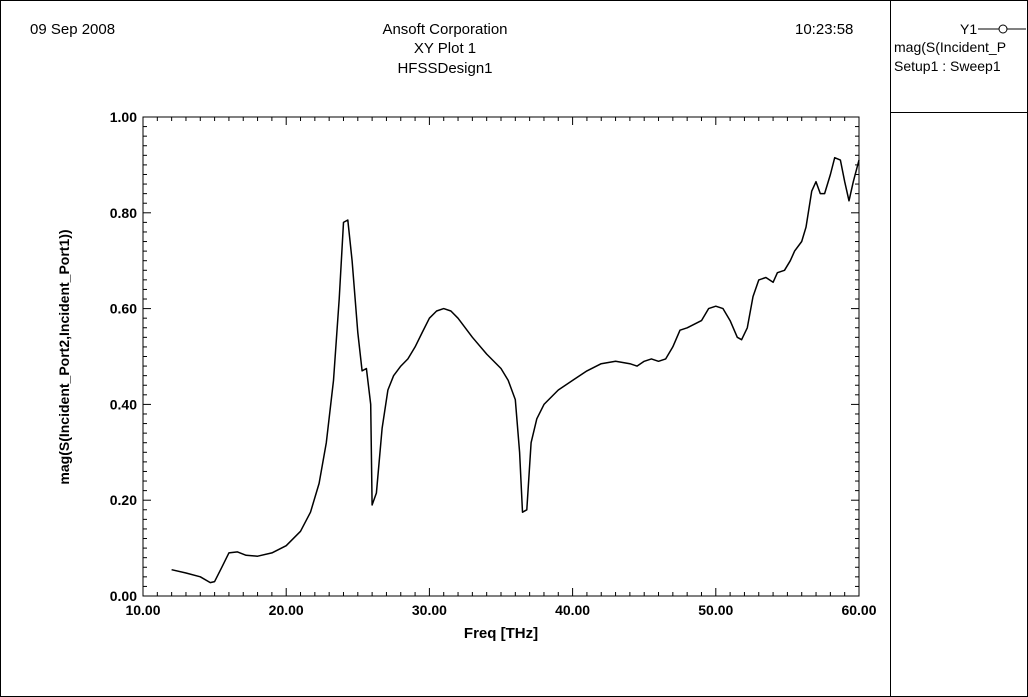 This screenshot has width=1028, height=697. Describe the element at coordinates (123, 596) in the screenshot. I see `y-tick-label: 0.00` at that location.